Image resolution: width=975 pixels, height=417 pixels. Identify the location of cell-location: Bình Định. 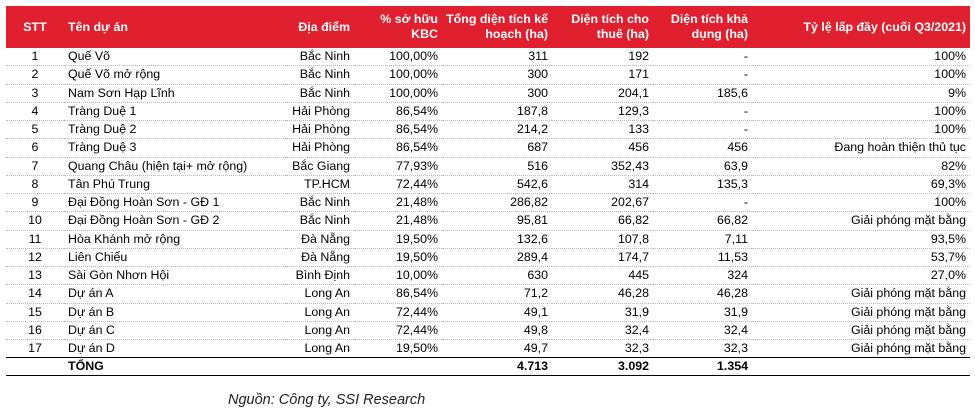
(320, 276).